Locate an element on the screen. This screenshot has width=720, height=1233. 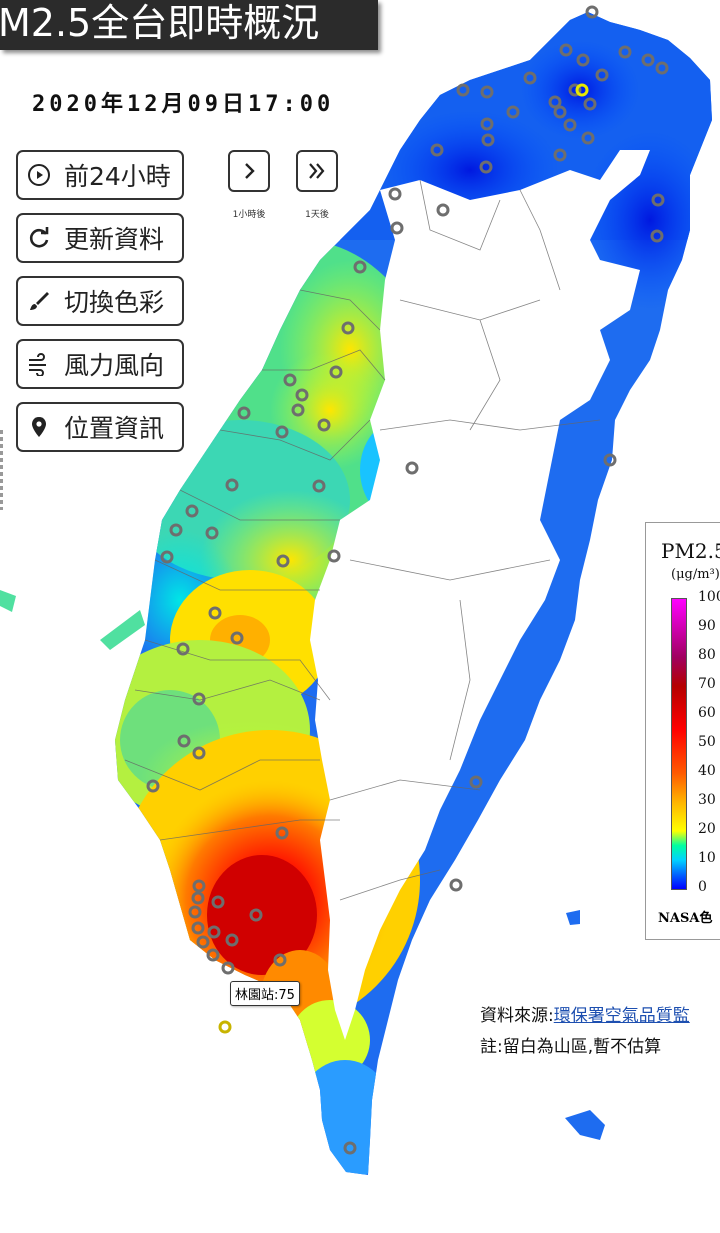
location-pin-icon is located at coordinates (39, 427).